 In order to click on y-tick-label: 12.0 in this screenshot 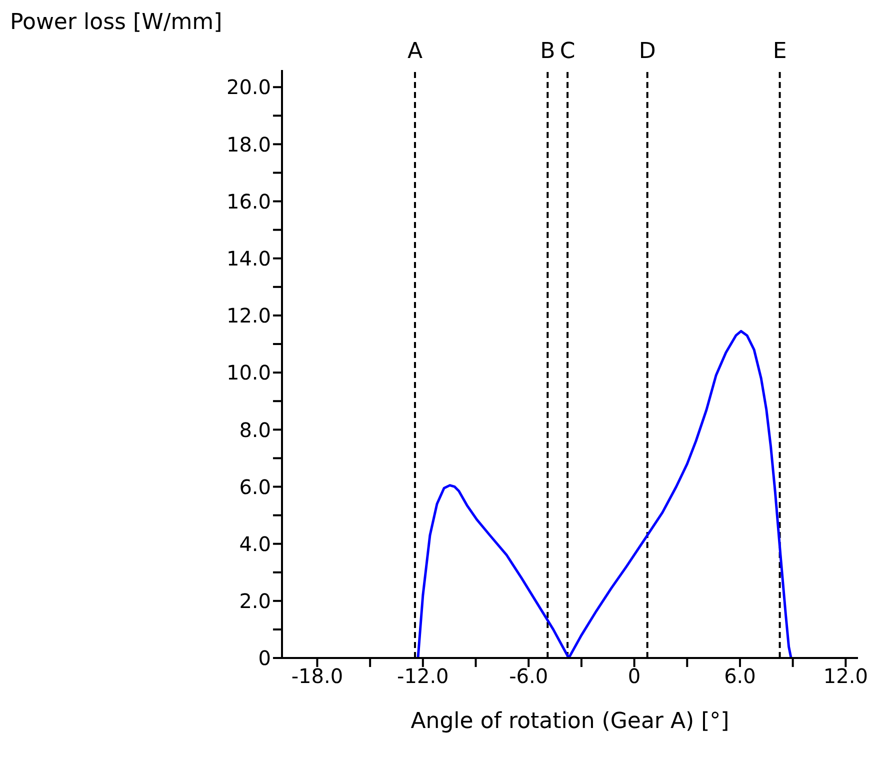, I will do `click(248, 316)`.